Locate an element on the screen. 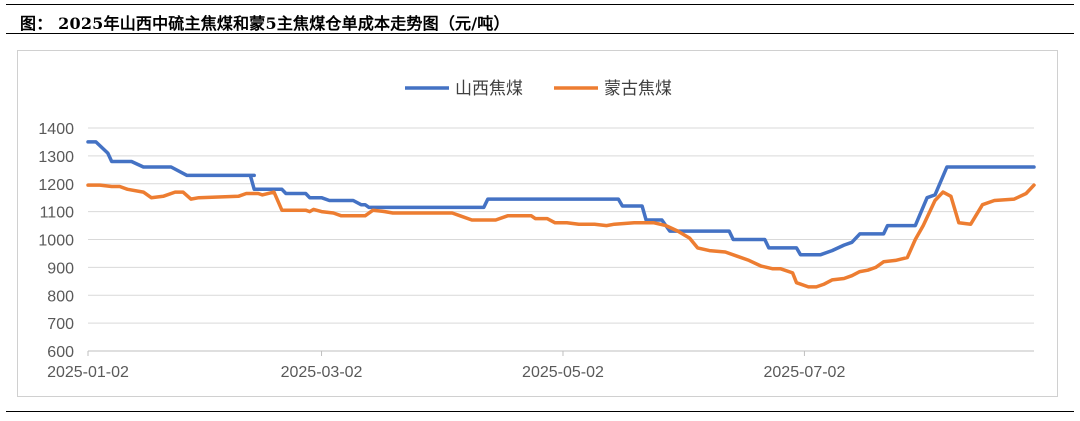 The height and width of the screenshot is (421, 1080). y-tick-label: 800 is located at coordinates (60, 296).